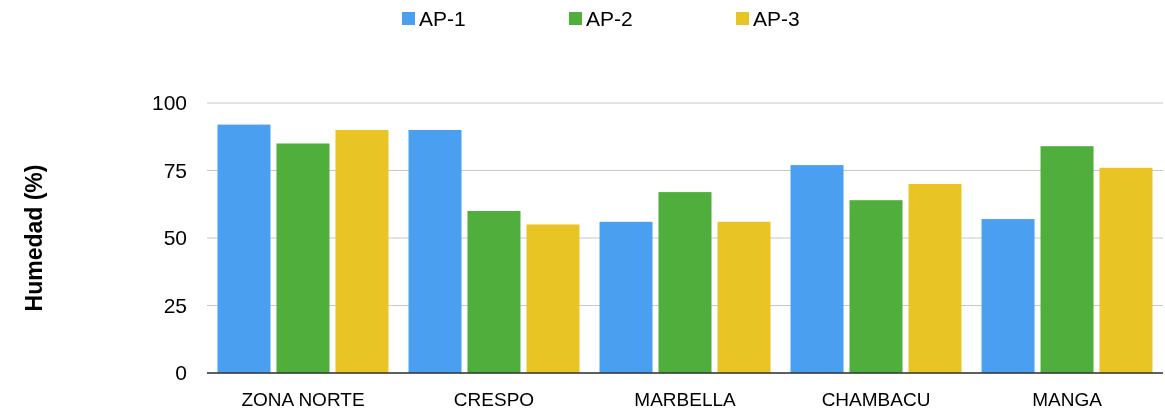  I want to click on legend-label: AP-3, so click(776, 19).